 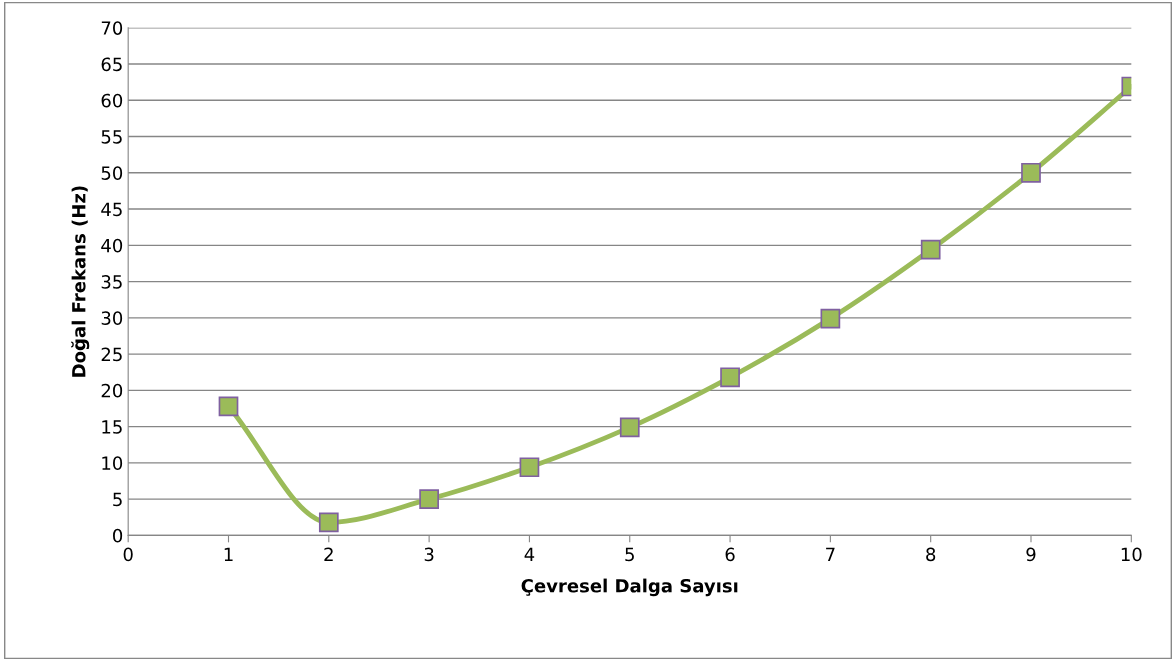 I want to click on x-tick-label: 3, so click(x=429, y=554).